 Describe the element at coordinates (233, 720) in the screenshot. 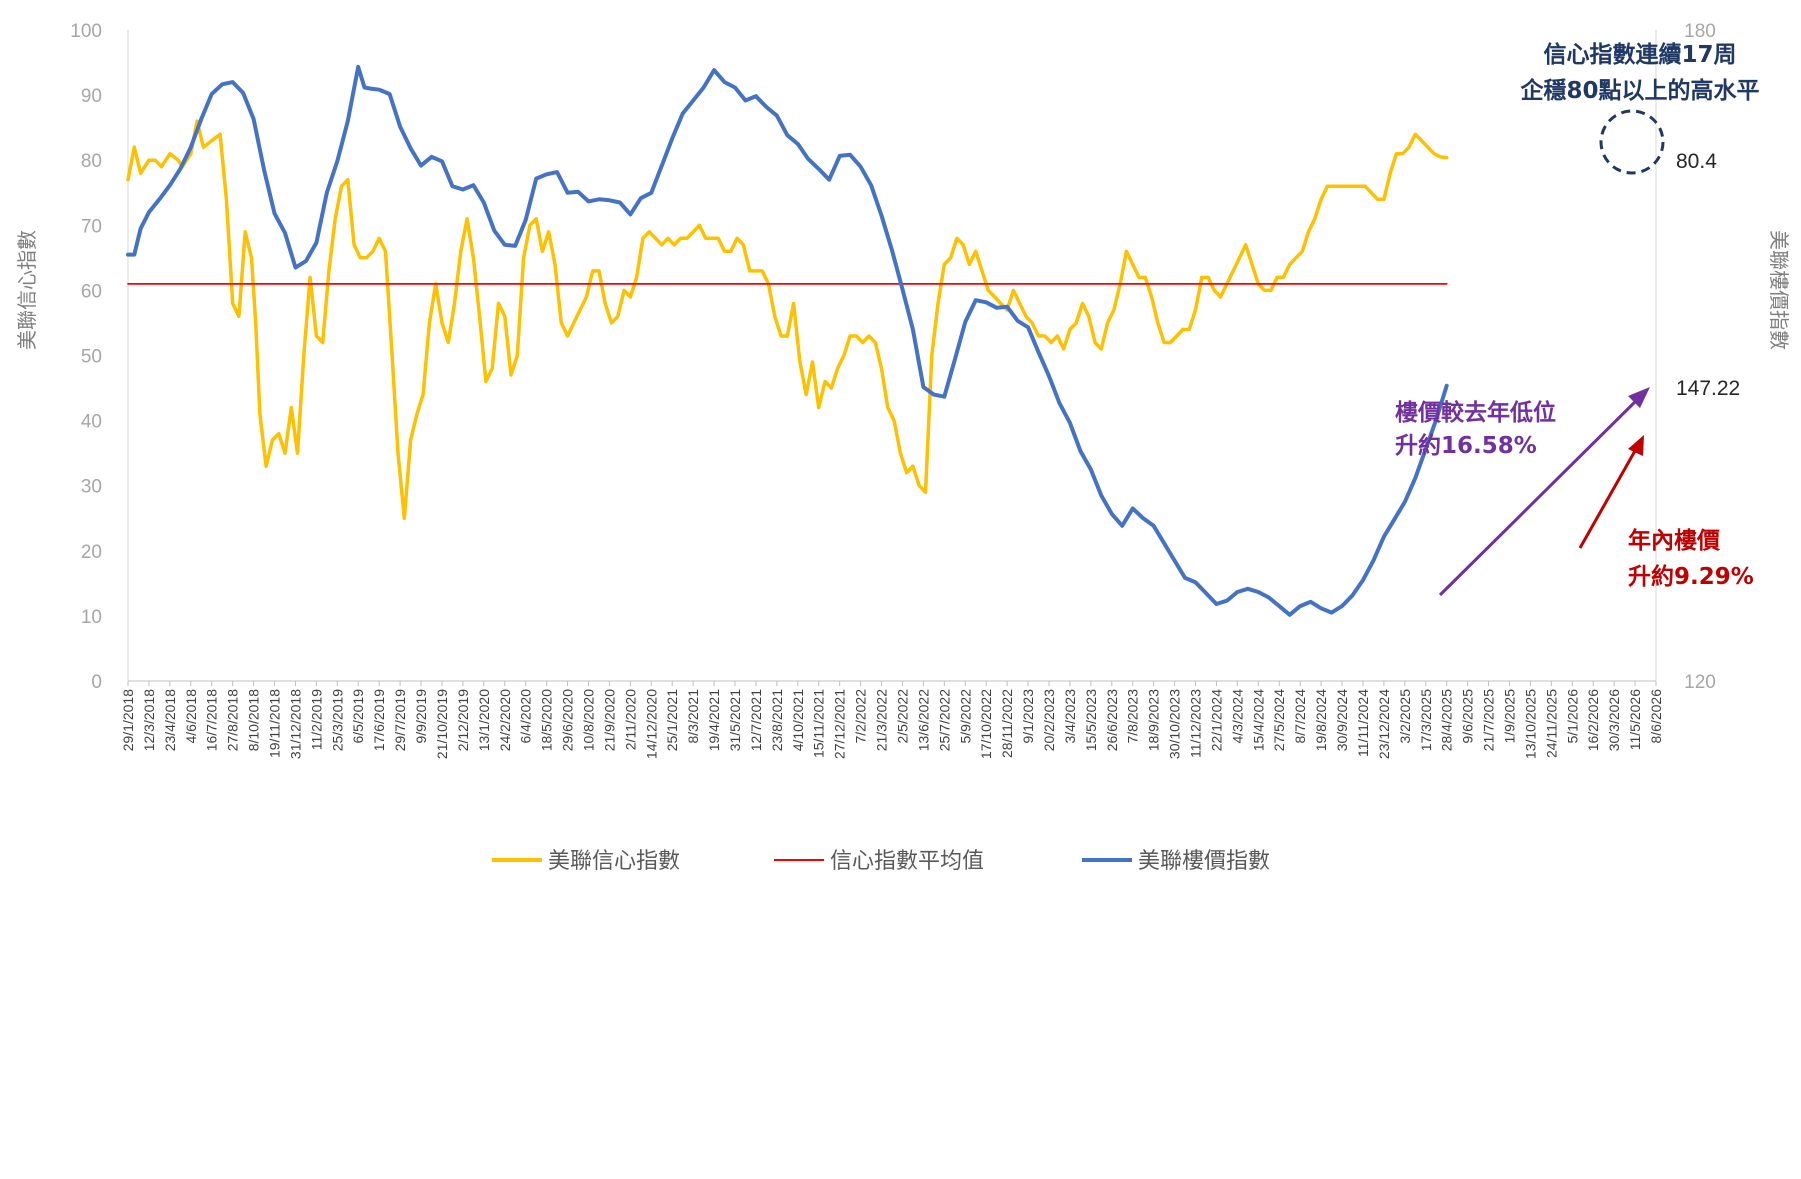

I see `x-tick-label: 27/8/2018` at that location.